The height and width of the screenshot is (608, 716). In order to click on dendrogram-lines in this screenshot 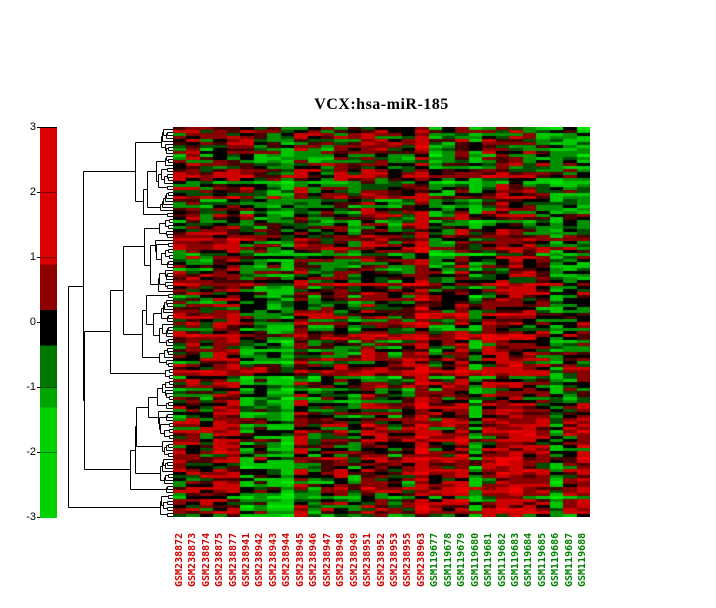, I will do `click(120, 323)`.